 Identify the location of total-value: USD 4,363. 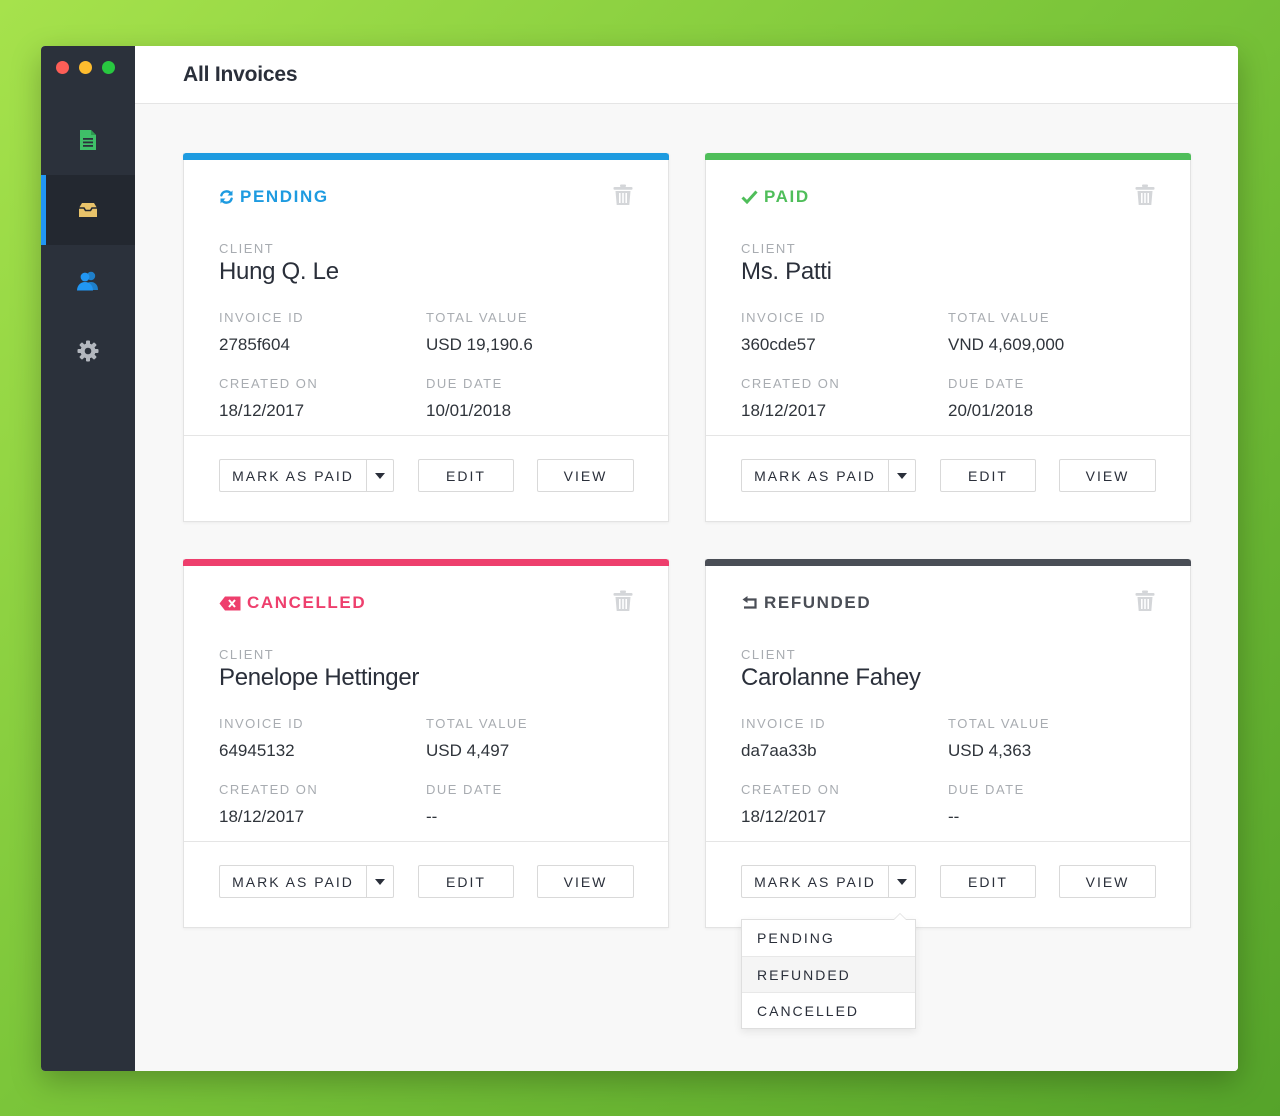
(990, 750).